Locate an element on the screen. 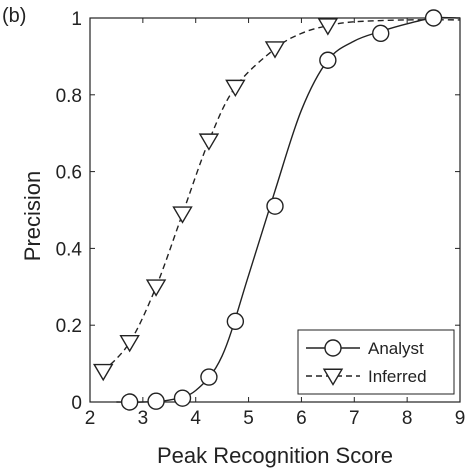 The width and height of the screenshot is (474, 474). legend-marker-analyst is located at coordinates (333, 348).